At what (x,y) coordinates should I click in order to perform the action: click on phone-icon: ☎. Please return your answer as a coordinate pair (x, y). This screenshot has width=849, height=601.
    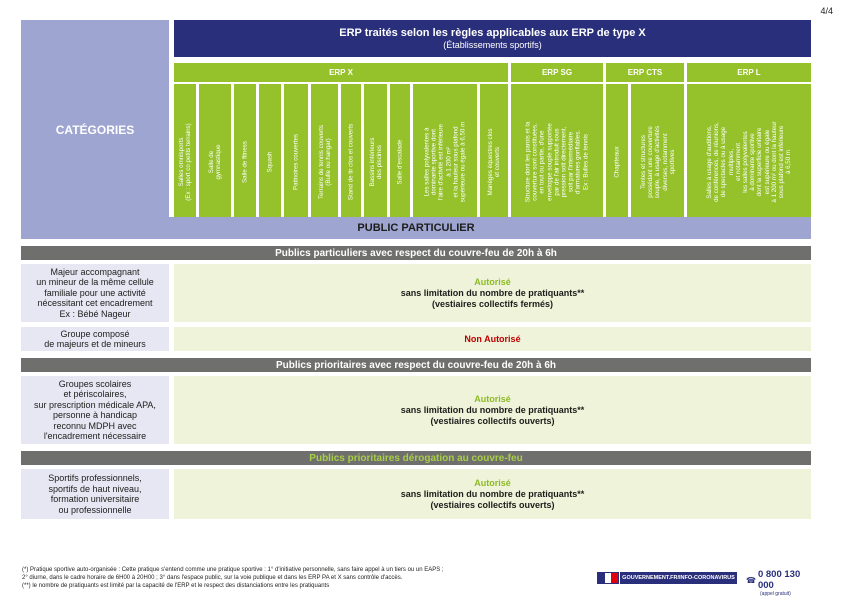
    Looking at the image, I should click on (751, 580).